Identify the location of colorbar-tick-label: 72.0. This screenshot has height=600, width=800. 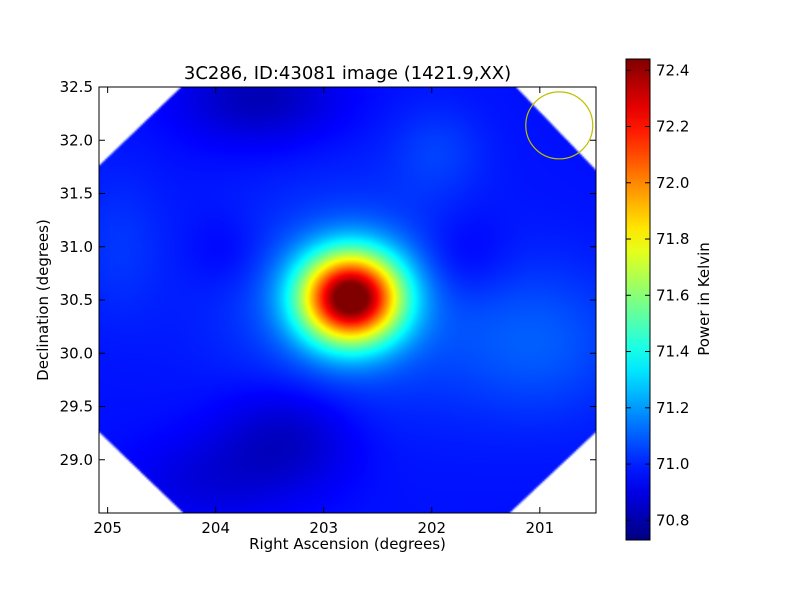
(672, 183).